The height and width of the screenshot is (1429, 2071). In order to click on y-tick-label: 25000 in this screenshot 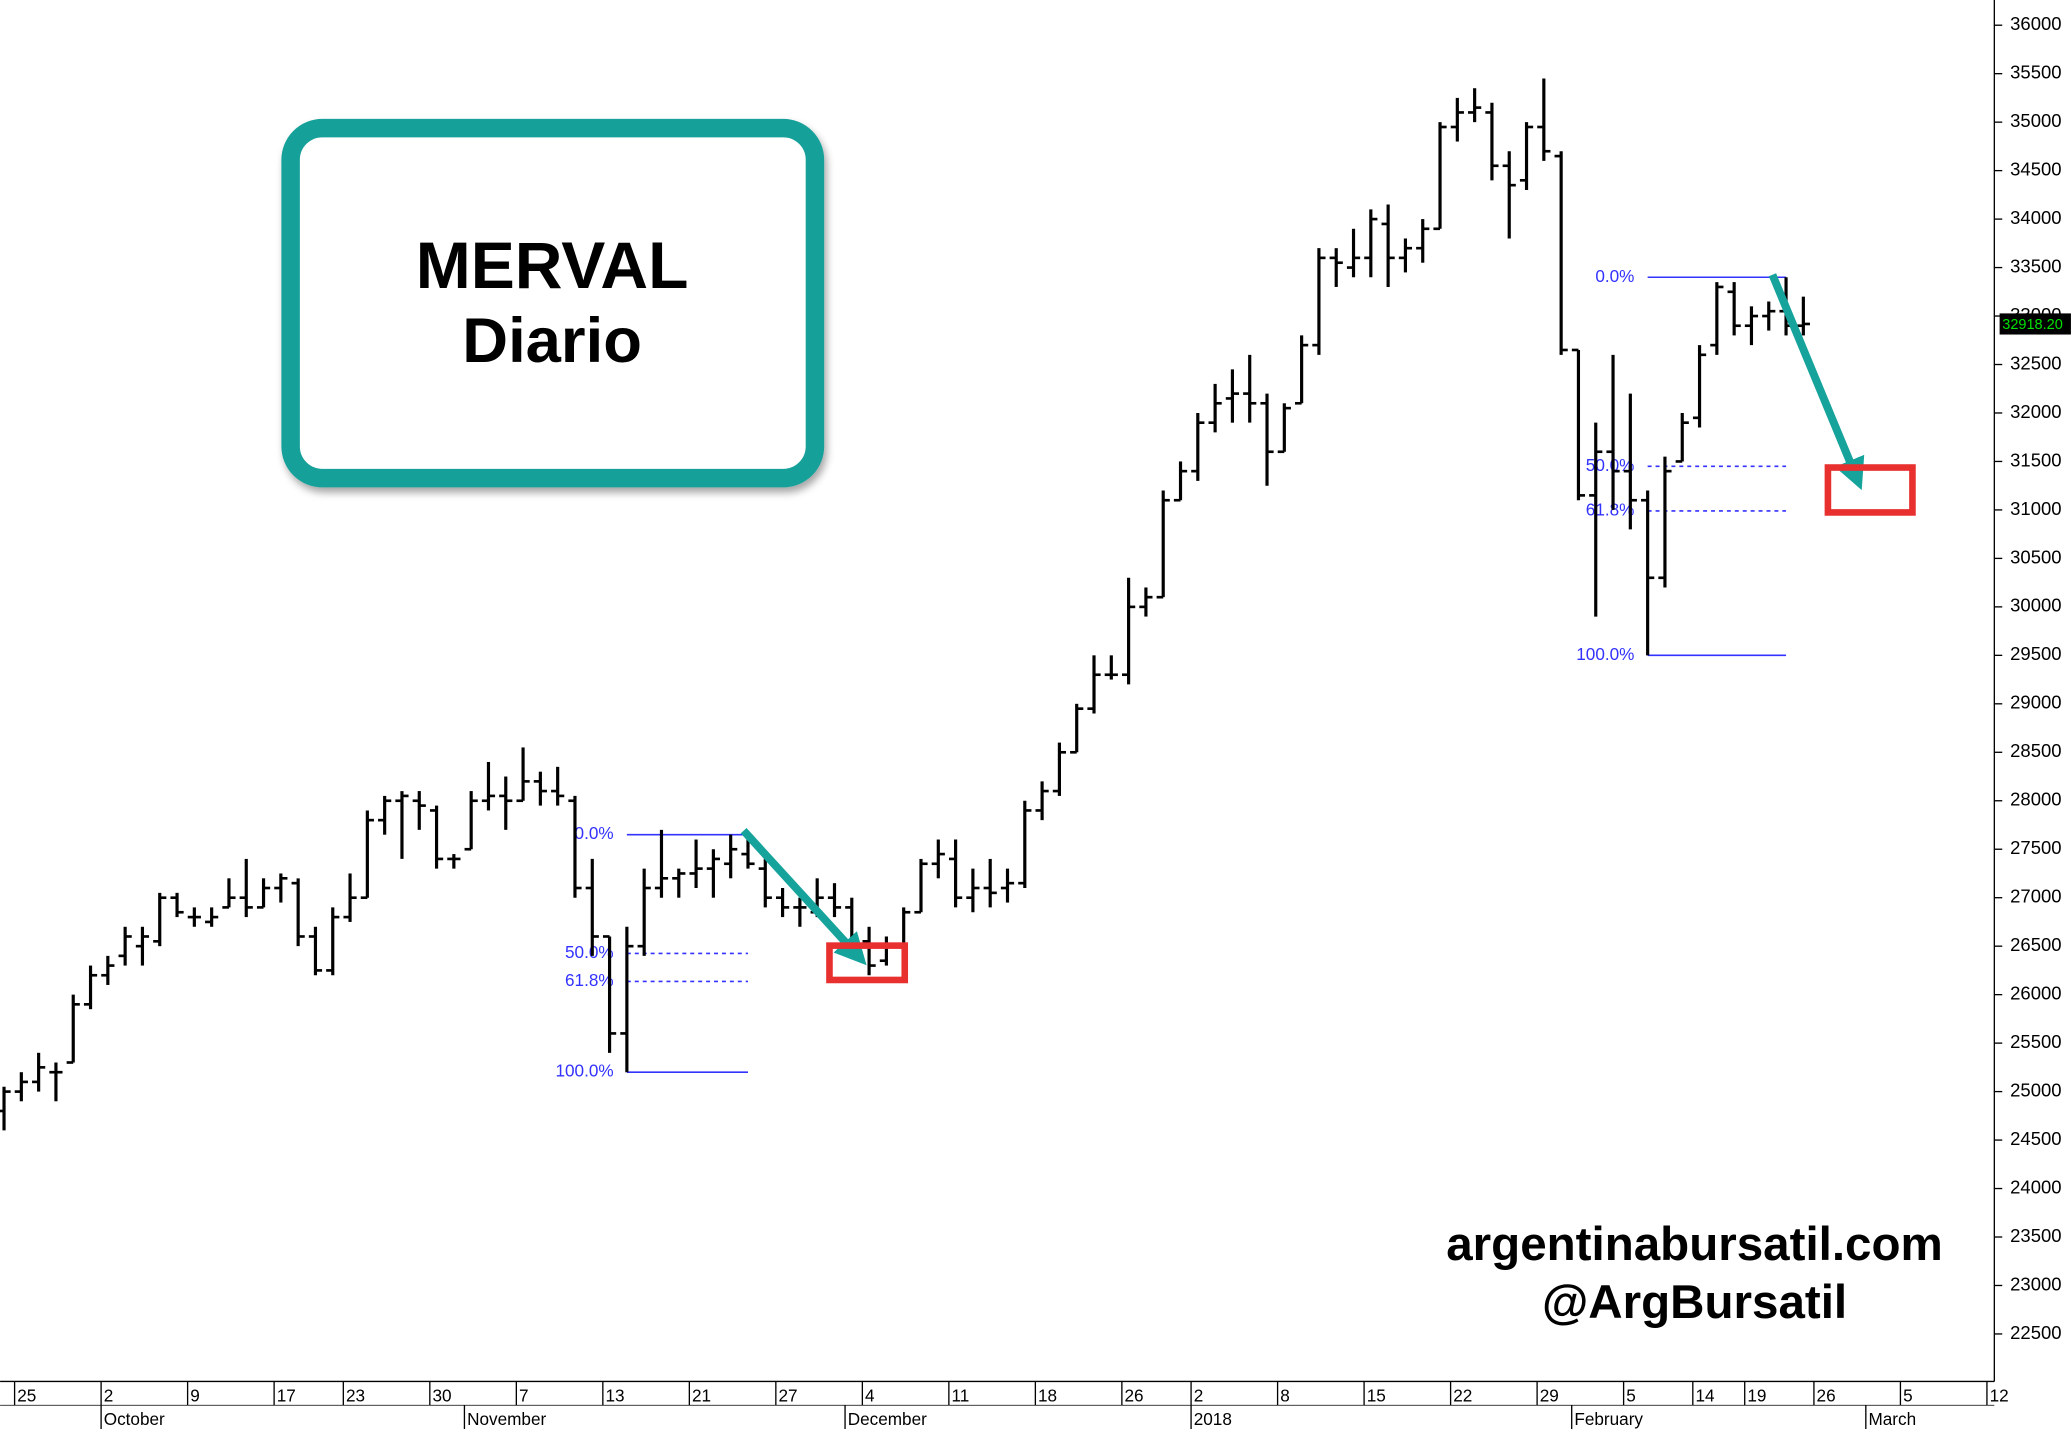, I will do `click(2035, 1089)`.